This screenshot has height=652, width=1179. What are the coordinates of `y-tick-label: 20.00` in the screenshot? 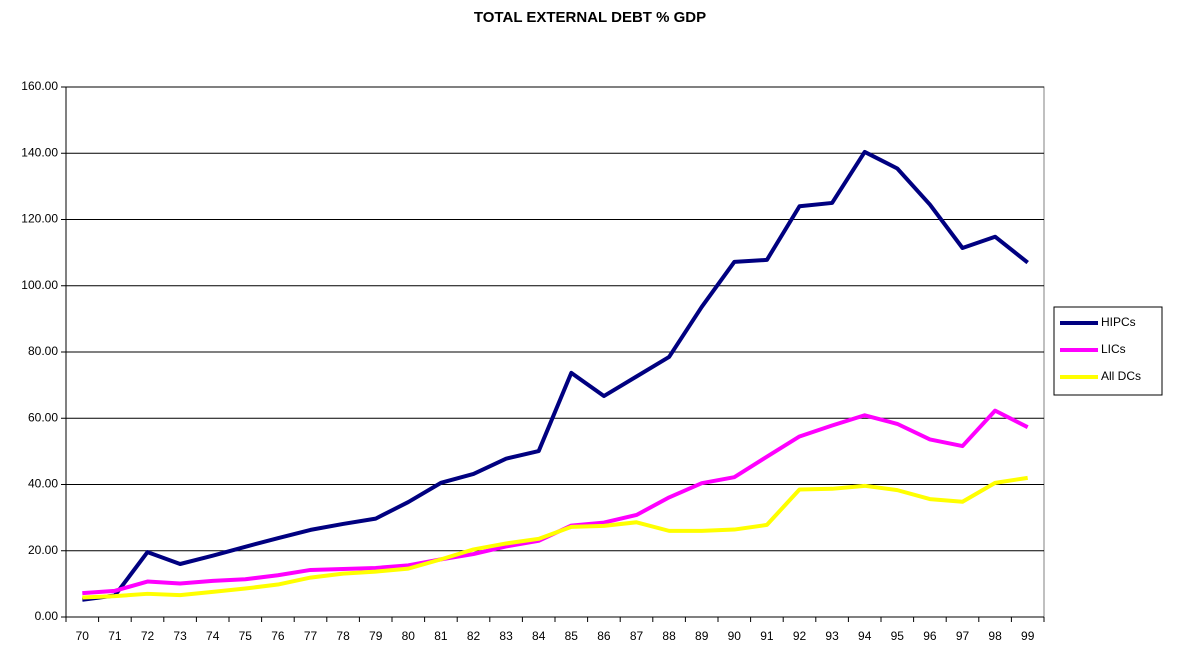 It's located at (43, 550).